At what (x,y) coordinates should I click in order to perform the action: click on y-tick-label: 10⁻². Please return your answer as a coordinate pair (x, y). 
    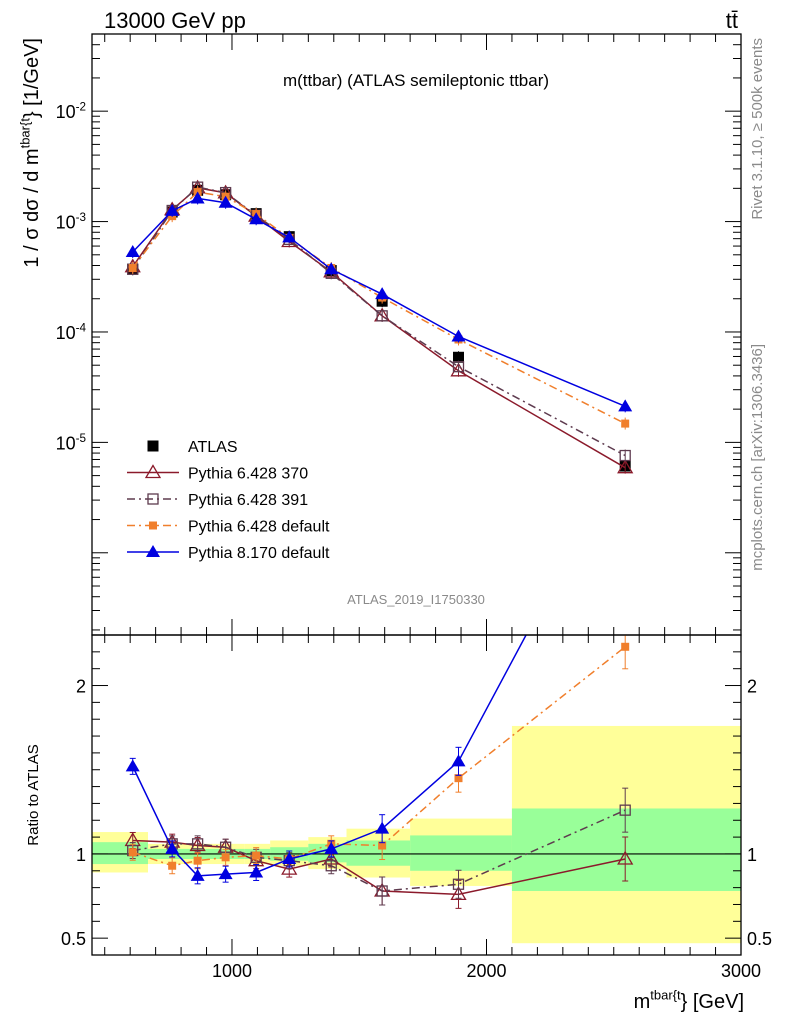
    Looking at the image, I should click on (71, 112).